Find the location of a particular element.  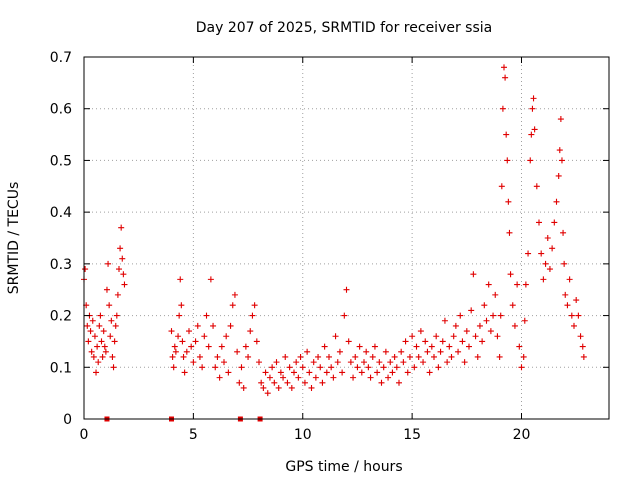

y-tick-label: 0.4 is located at coordinates (61, 213).